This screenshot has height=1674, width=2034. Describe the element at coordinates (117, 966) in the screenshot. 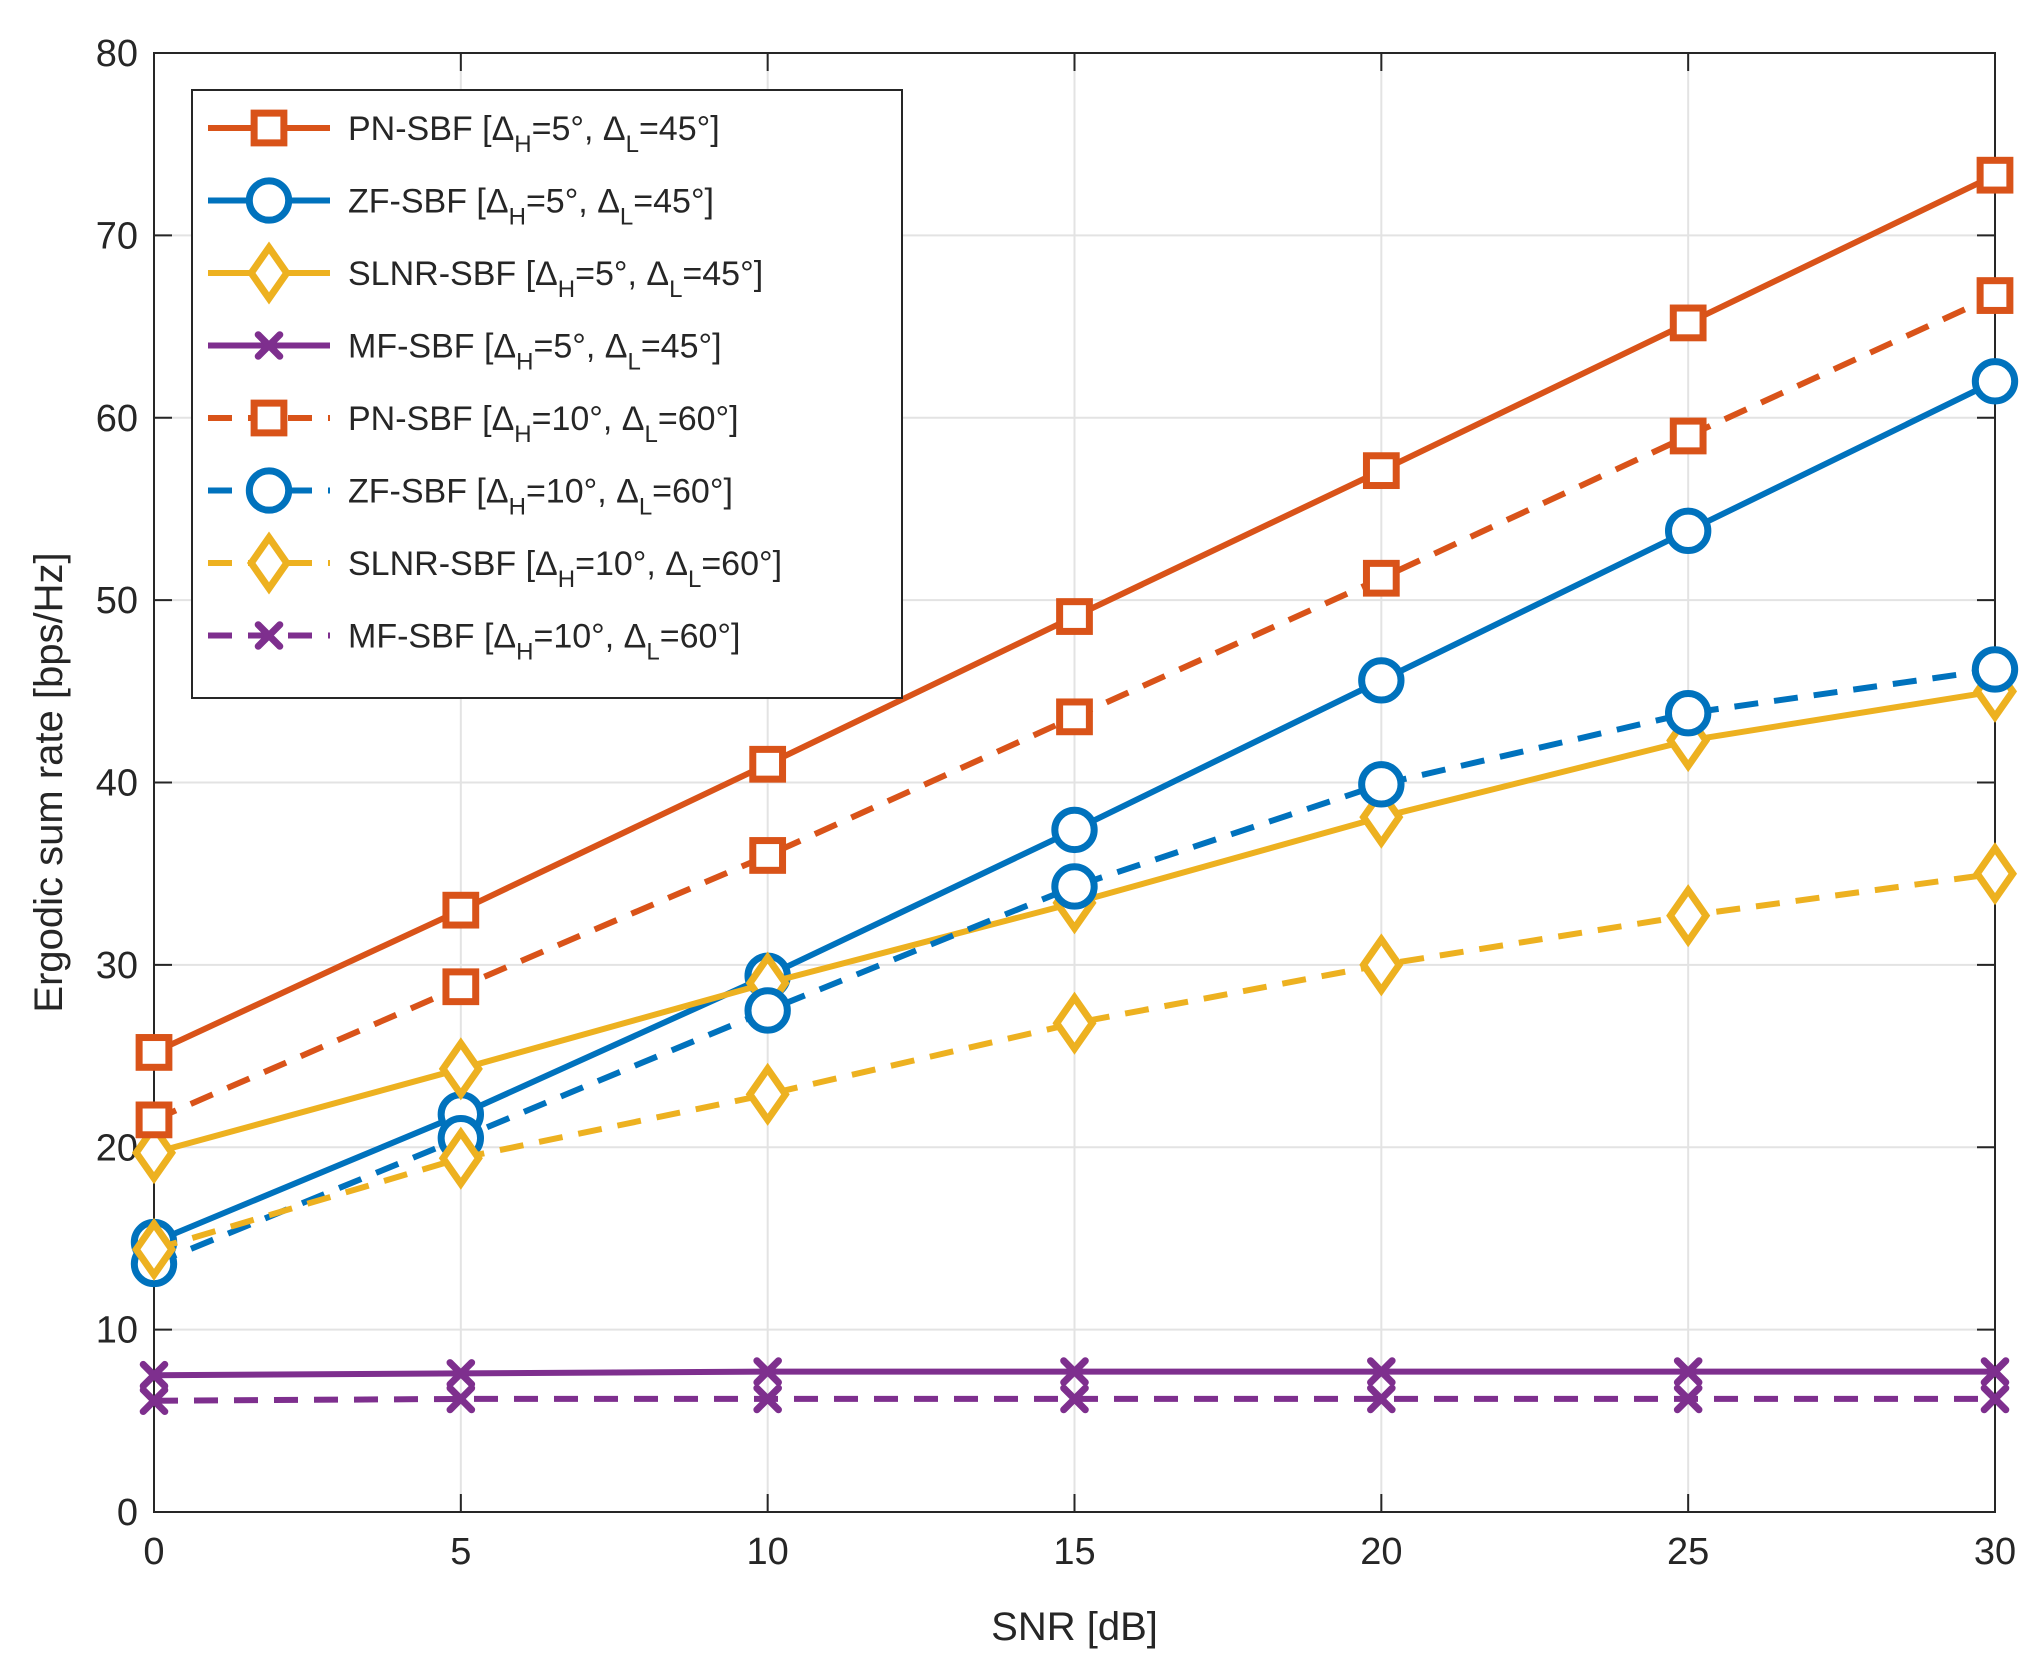

I see `y-tick-label: 30` at that location.